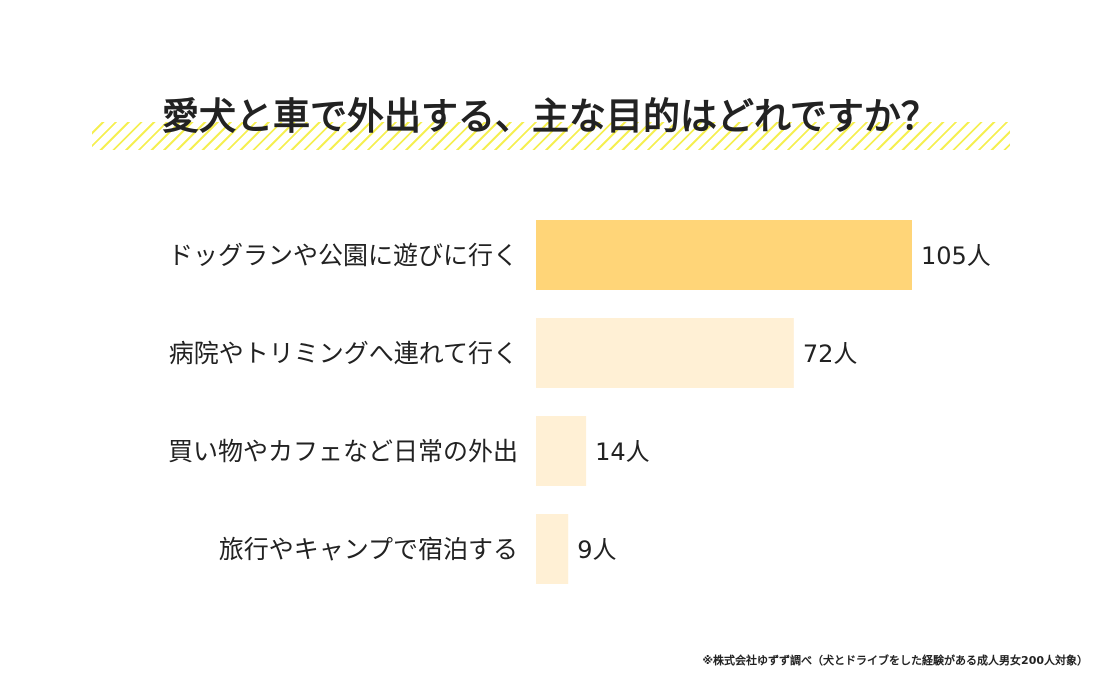 This screenshot has height=674, width=1100. What do you see at coordinates (551, 136) in the screenshot?
I see `title-highlight` at bounding box center [551, 136].